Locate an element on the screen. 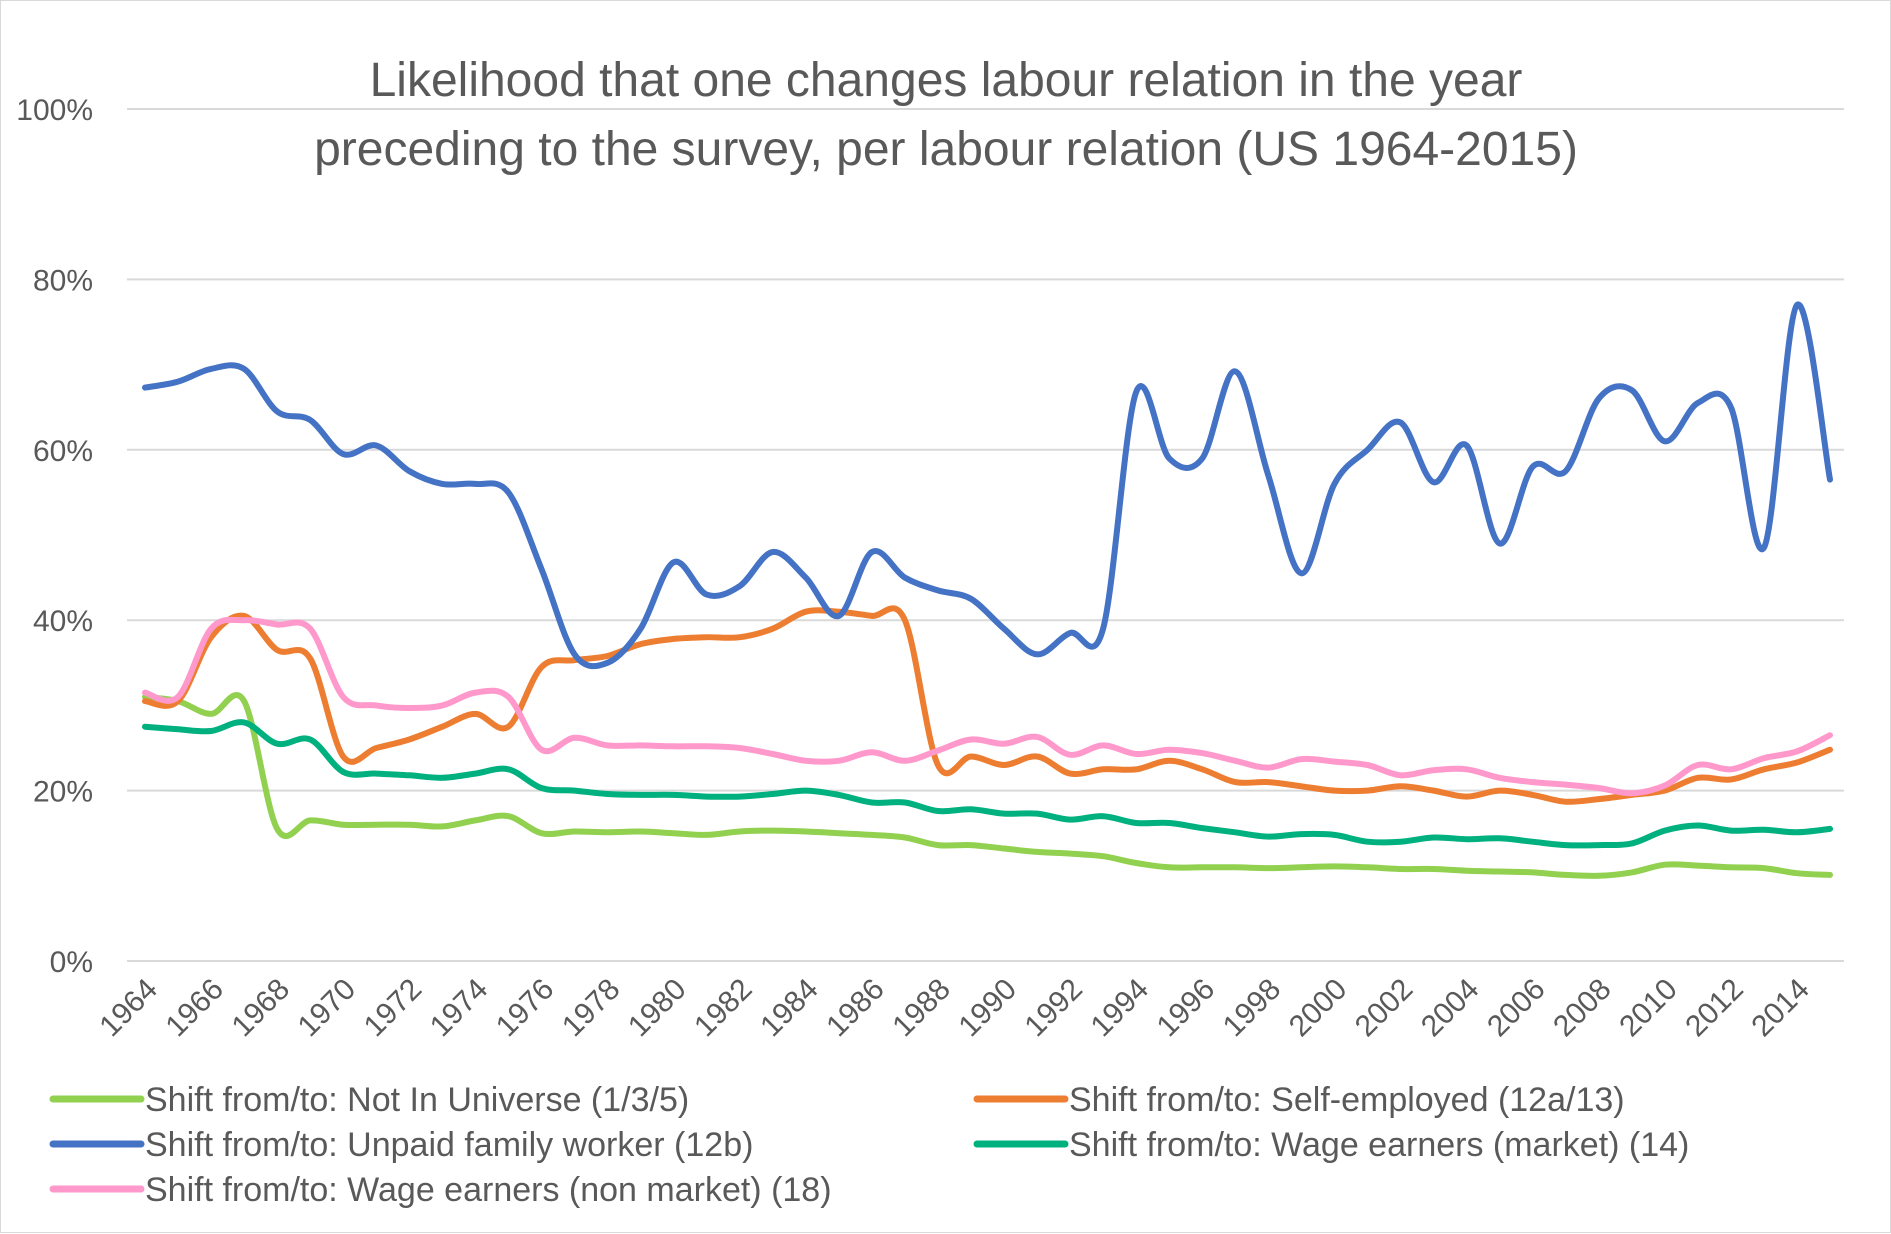 Image resolution: width=1891 pixels, height=1234 pixels. x-tick-label: 1980 is located at coordinates (657, 1008).